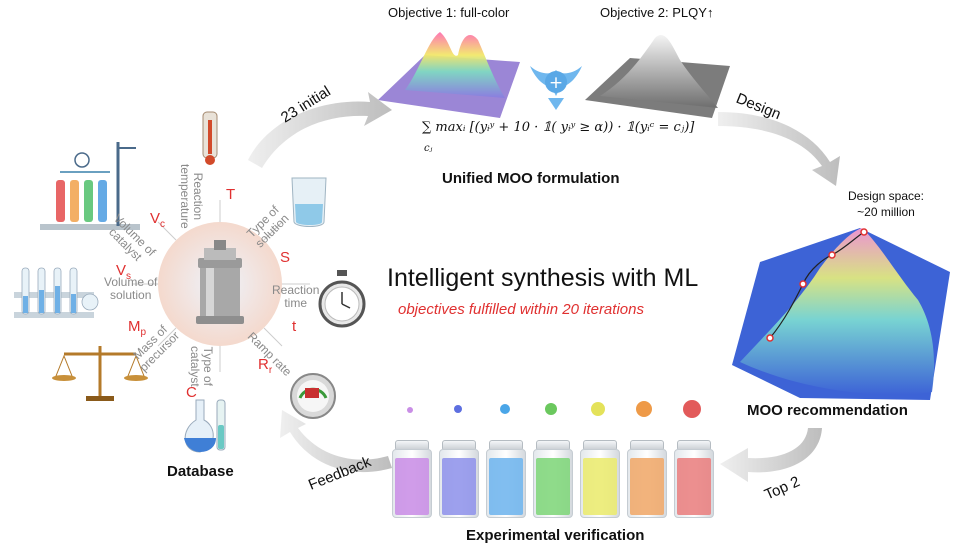 This screenshot has width=953, height=554. What do you see at coordinates (336, 441) in the screenshot?
I see `arrow-feedback` at bounding box center [336, 441].